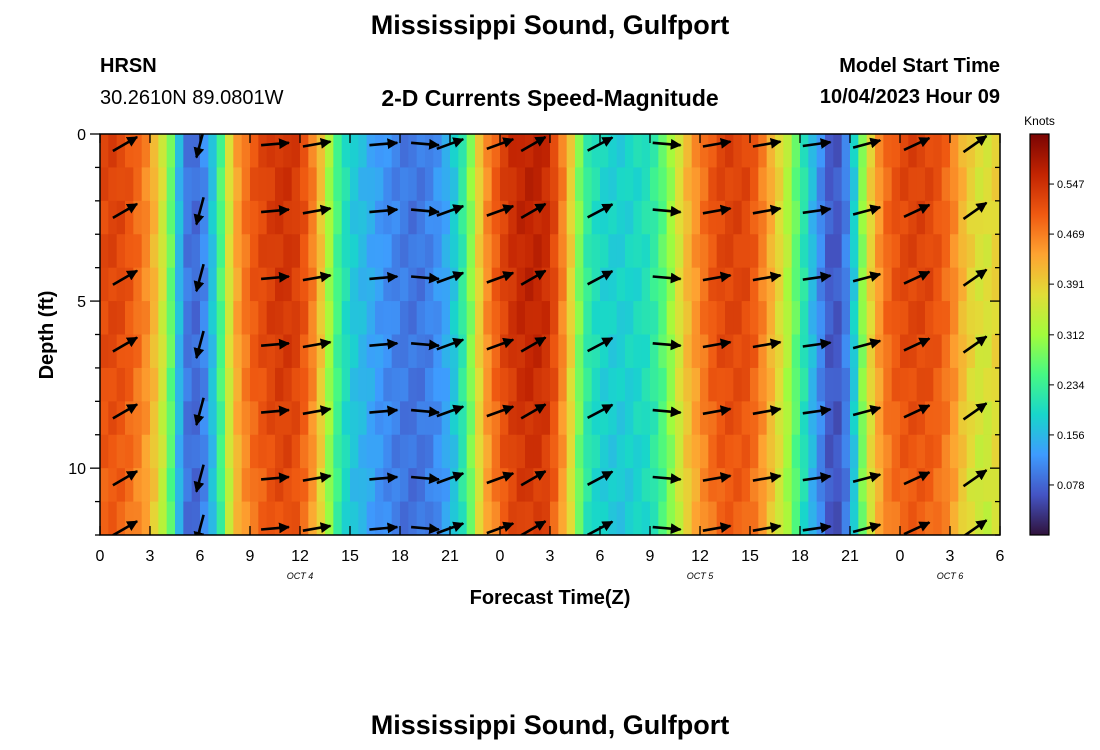 This screenshot has height=750, width=1100. I want to click on colorbar-tick-label: 0.078, so click(1071, 486).